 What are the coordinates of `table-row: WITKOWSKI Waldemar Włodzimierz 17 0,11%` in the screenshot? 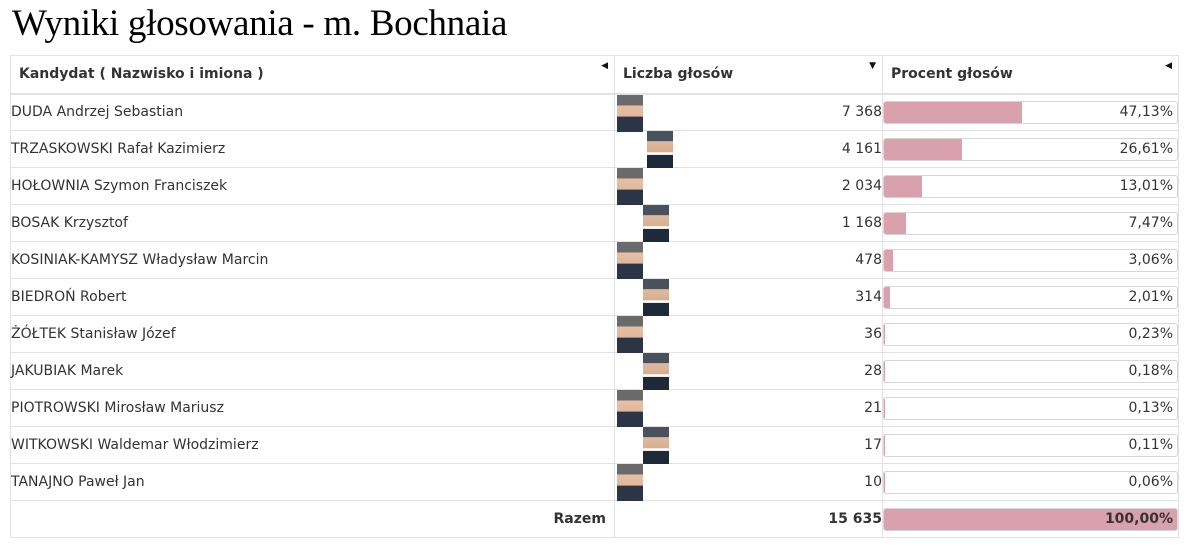 It's located at (594, 445).